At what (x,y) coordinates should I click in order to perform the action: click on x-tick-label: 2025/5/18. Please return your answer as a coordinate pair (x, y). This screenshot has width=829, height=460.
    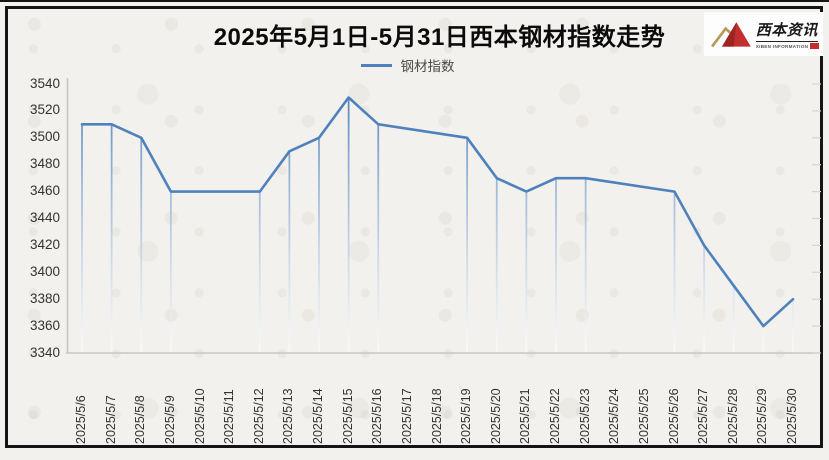
    Looking at the image, I should click on (436, 416).